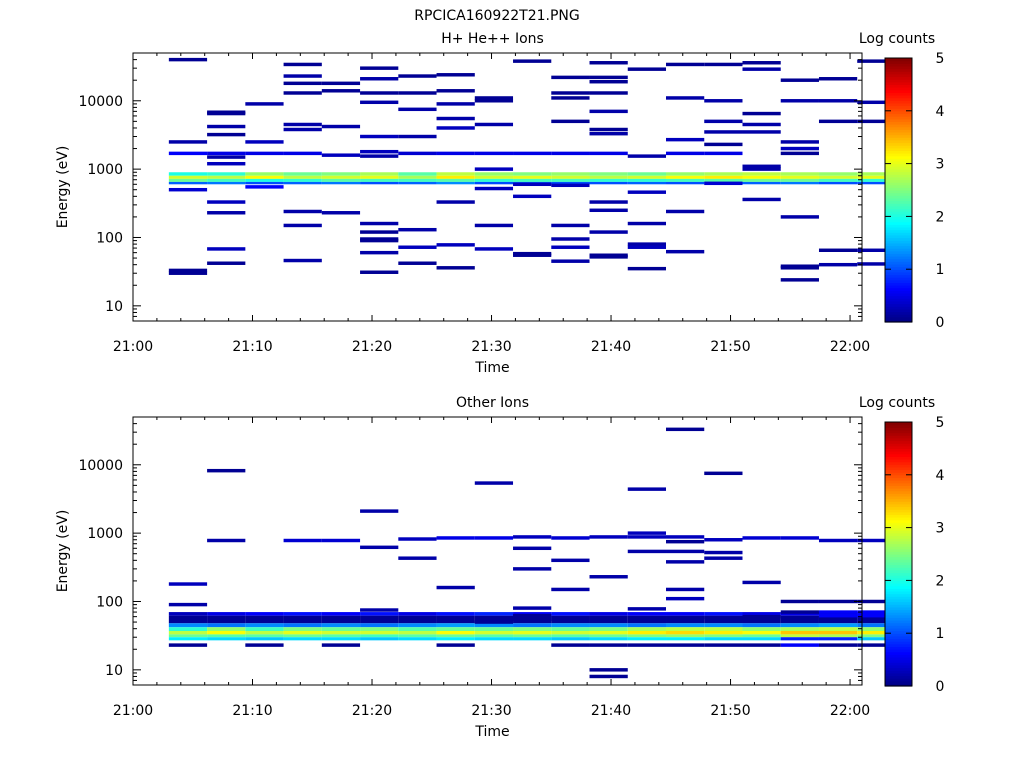 This screenshot has height=768, width=1024. What do you see at coordinates (940, 634) in the screenshot?
I see `colorbar-tick-label: 1` at bounding box center [940, 634].